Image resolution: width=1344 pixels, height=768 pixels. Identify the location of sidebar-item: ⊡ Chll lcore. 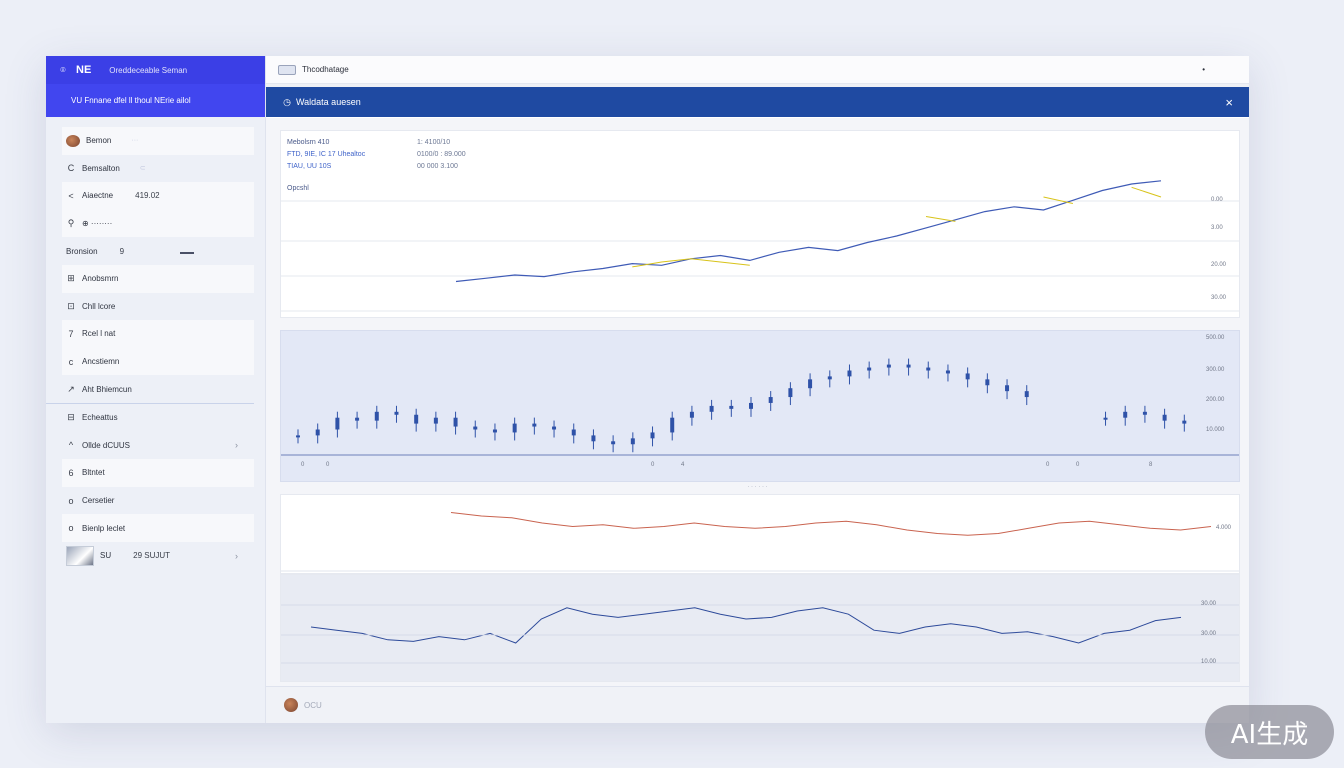
(158, 307).